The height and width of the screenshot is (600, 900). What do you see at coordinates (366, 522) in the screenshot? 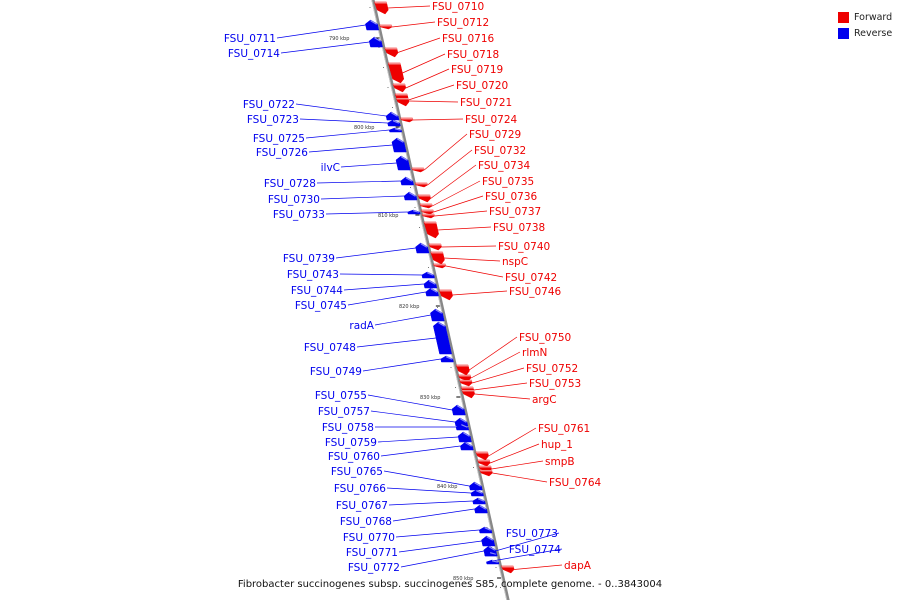
I see `gene-label: FSU_0768` at bounding box center [366, 522].